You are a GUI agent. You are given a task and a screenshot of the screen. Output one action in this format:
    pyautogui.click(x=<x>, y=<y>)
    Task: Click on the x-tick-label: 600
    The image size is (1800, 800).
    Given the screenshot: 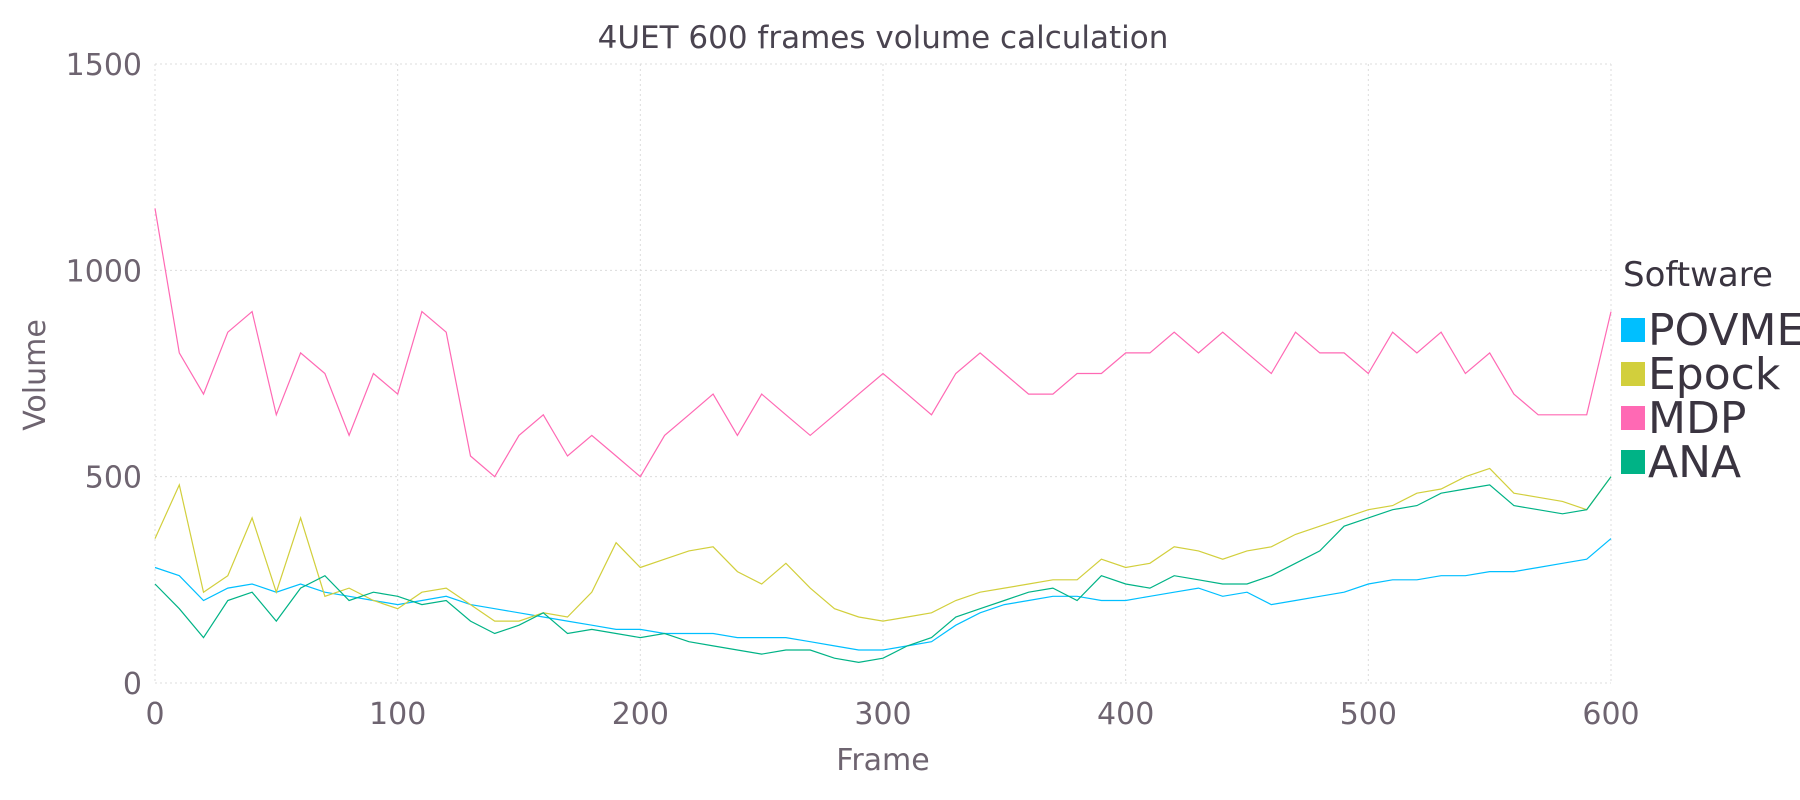 What is the action you would take?
    pyautogui.click(x=1610, y=714)
    